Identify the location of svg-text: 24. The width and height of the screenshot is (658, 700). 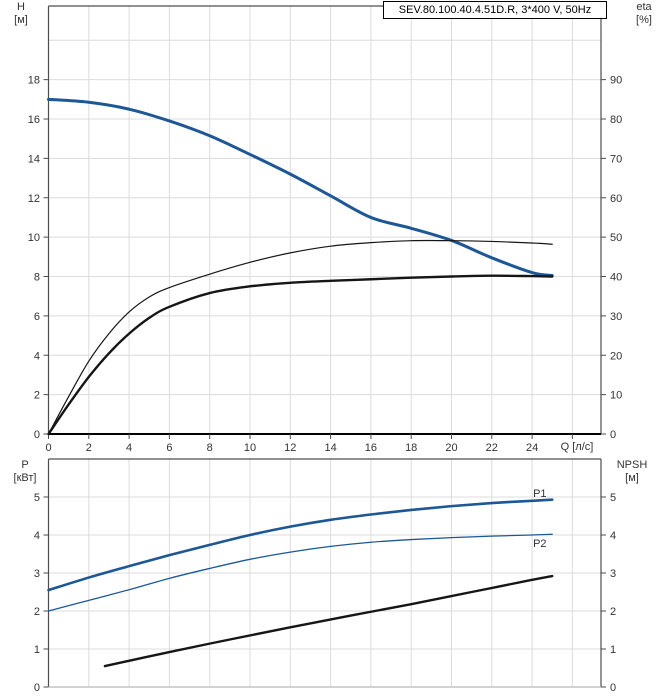
(532, 448).